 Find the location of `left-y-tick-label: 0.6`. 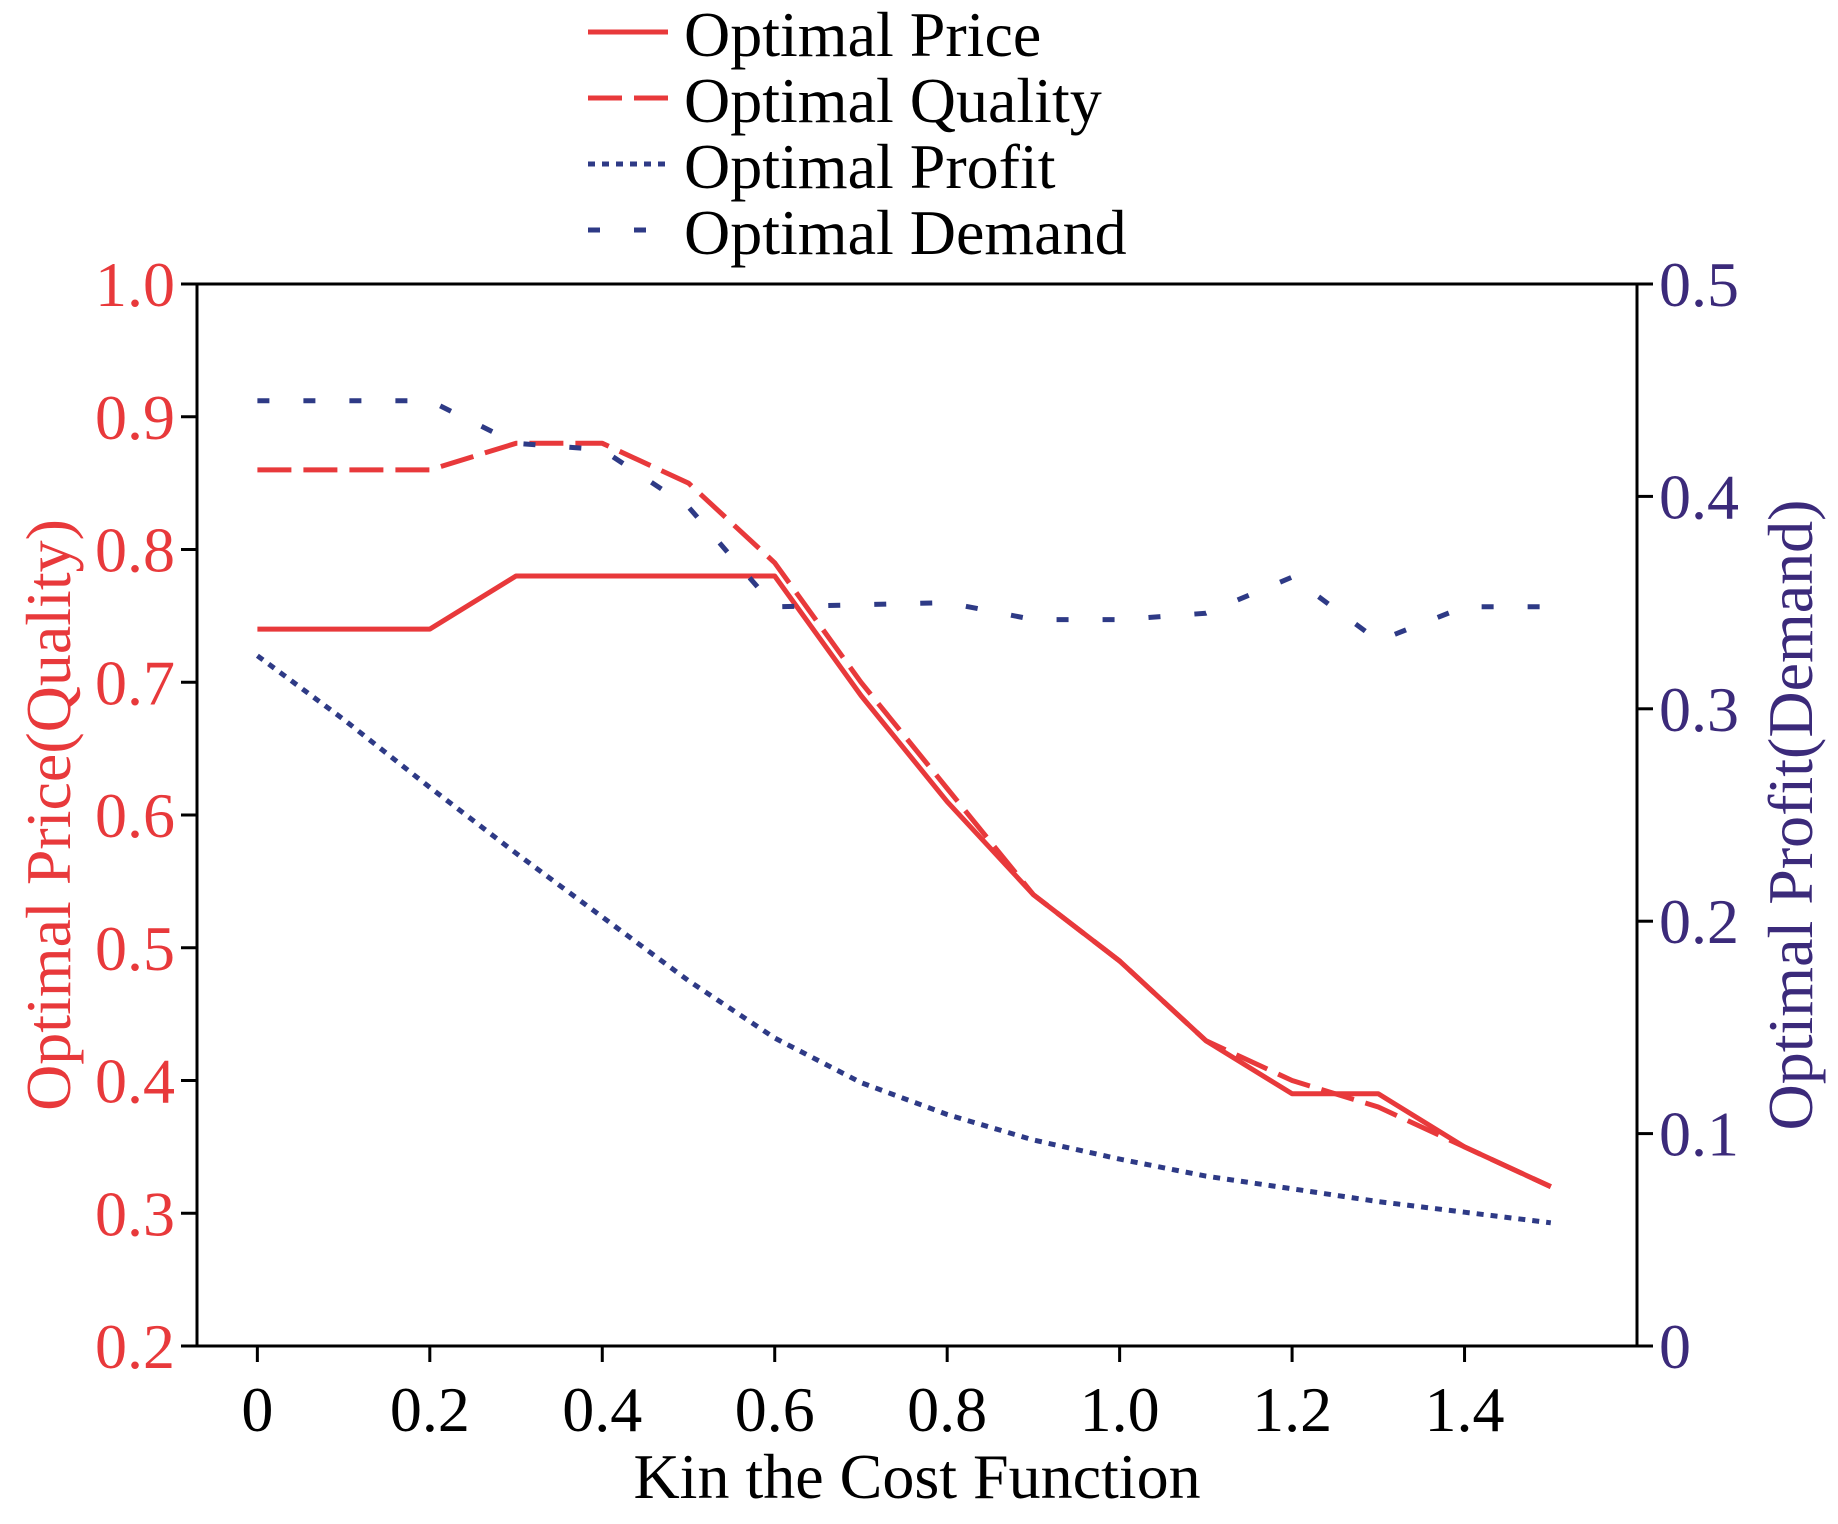

left-y-tick-label: 0.6 is located at coordinates (135, 815).